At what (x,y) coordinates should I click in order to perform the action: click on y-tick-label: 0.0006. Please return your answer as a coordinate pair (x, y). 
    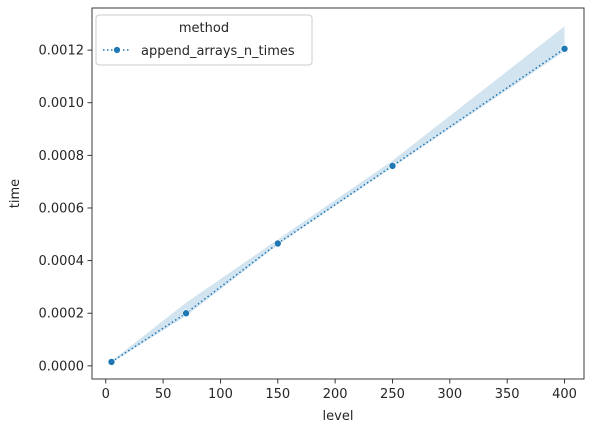
    Looking at the image, I should click on (62, 208).